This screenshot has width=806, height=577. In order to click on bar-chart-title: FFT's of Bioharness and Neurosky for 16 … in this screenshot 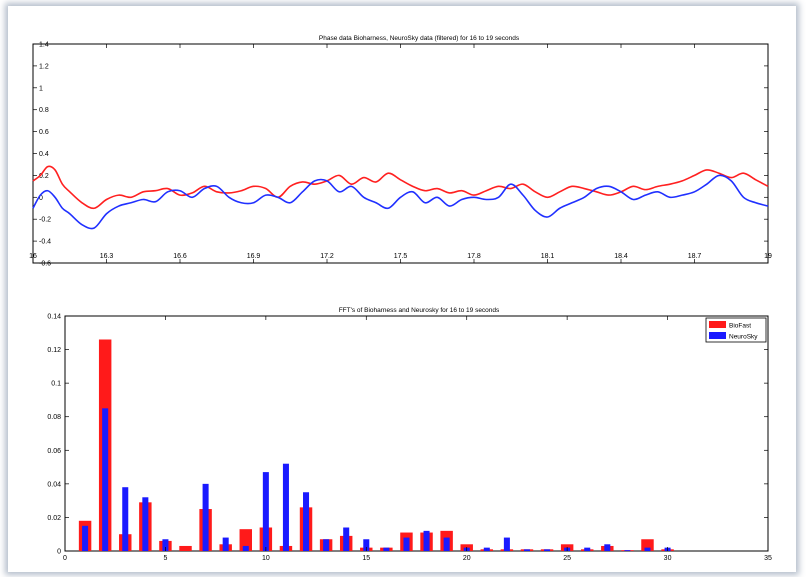, I will do `click(419, 310)`.